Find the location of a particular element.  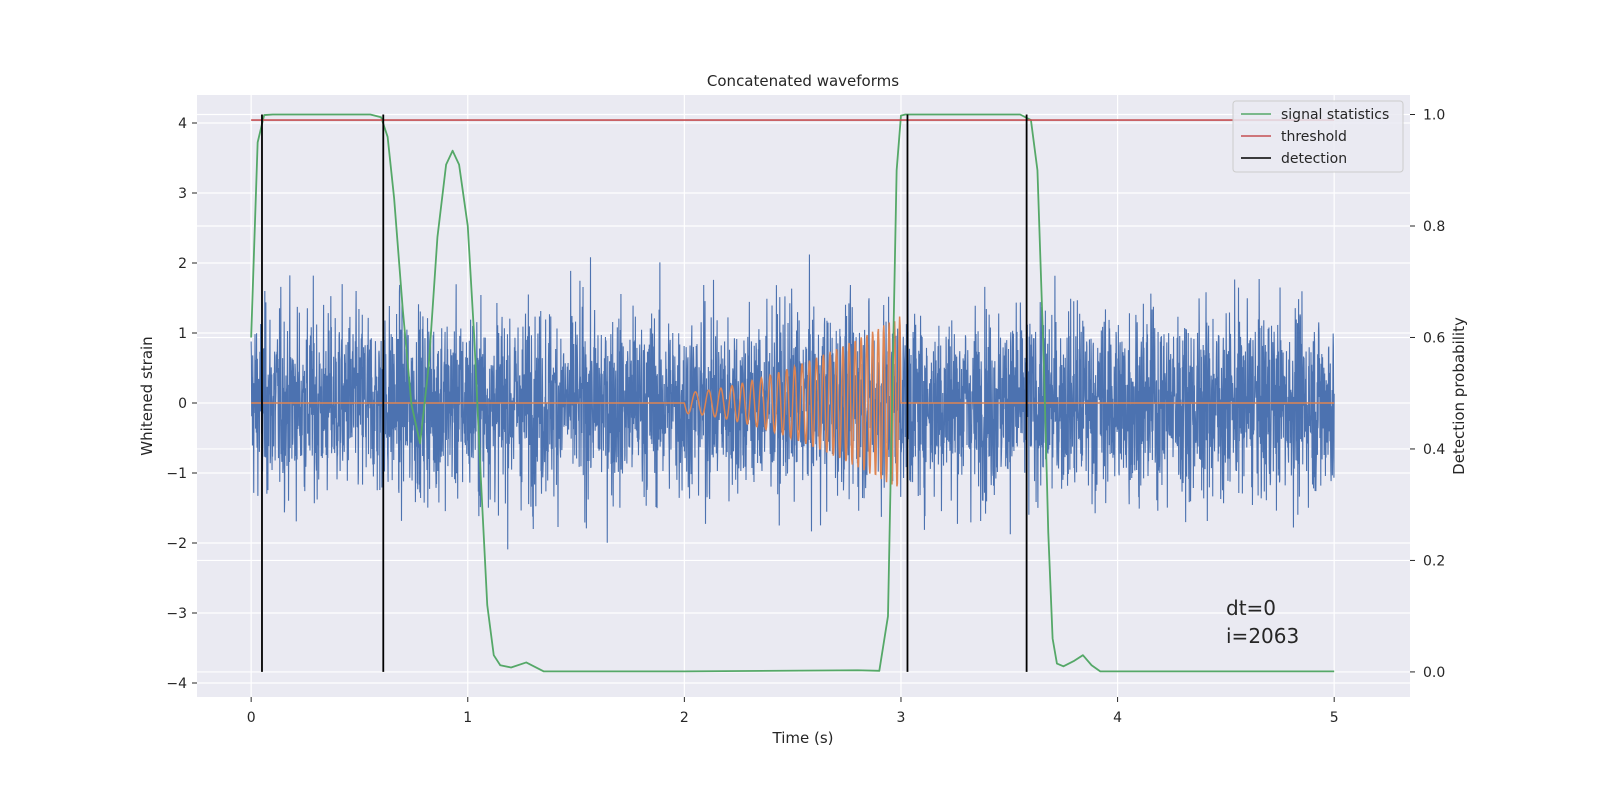

y-tick-label-3: −1 is located at coordinates (176, 474).